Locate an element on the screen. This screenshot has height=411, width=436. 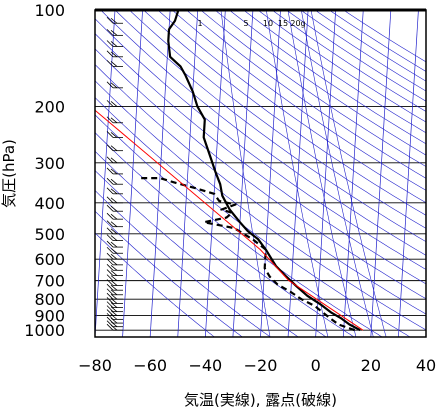
x-tick-label: 20 is located at coordinates (371, 365).